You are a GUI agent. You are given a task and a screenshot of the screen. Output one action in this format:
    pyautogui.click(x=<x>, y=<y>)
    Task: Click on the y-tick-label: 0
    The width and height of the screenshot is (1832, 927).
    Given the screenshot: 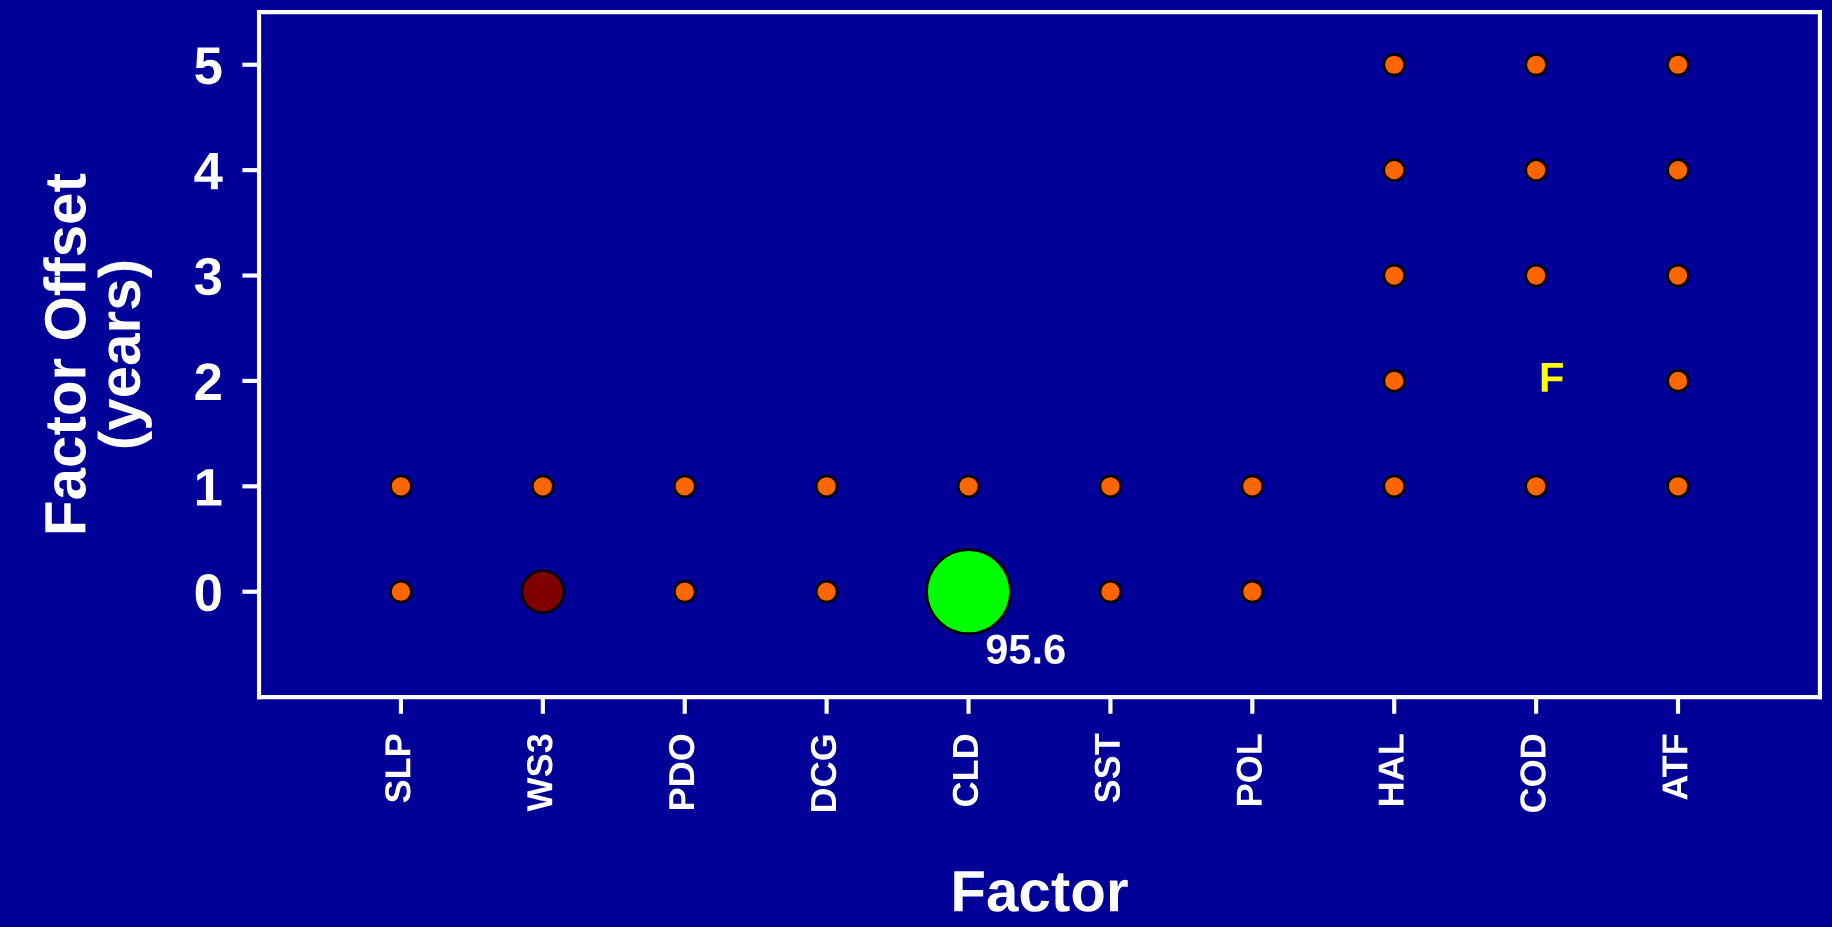 What is the action you would take?
    pyautogui.click(x=208, y=592)
    